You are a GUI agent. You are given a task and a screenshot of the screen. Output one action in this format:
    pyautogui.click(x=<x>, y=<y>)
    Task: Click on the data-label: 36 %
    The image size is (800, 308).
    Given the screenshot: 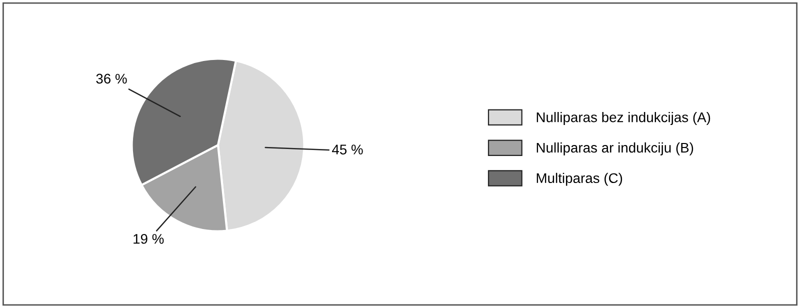 What is the action you would take?
    pyautogui.click(x=111, y=79)
    